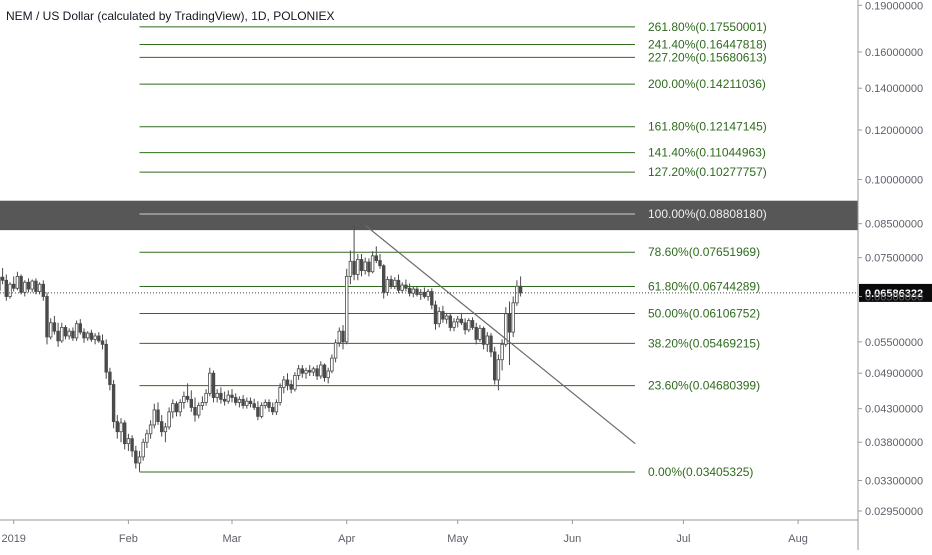  I want to click on fib-level-label: 50.00%(0.06106752), so click(704, 313).